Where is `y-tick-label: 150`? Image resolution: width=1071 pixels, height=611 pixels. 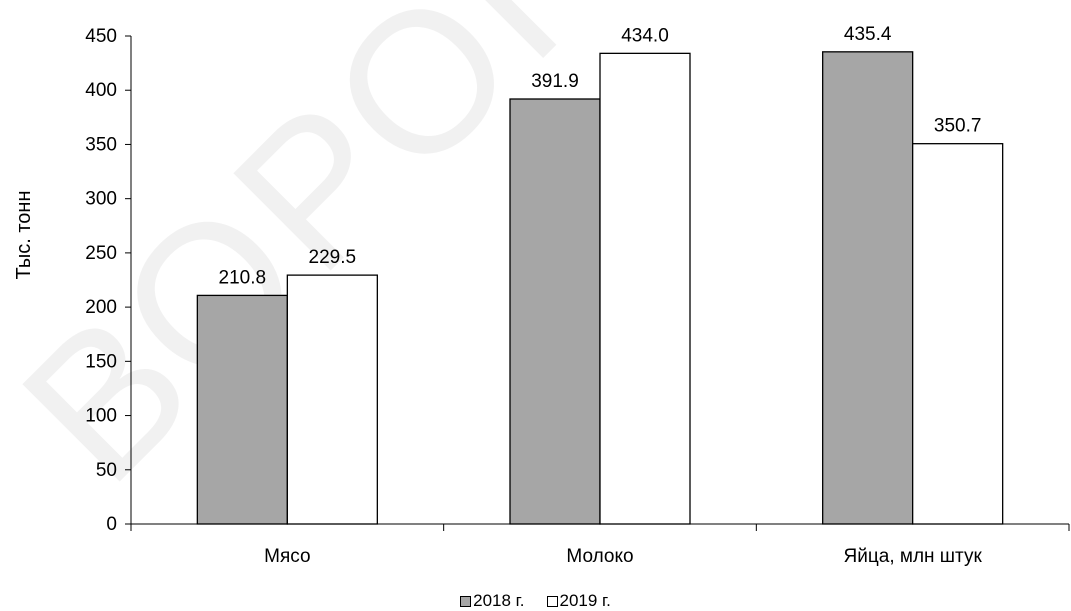 y-tick-label: 150 is located at coordinates (101, 361).